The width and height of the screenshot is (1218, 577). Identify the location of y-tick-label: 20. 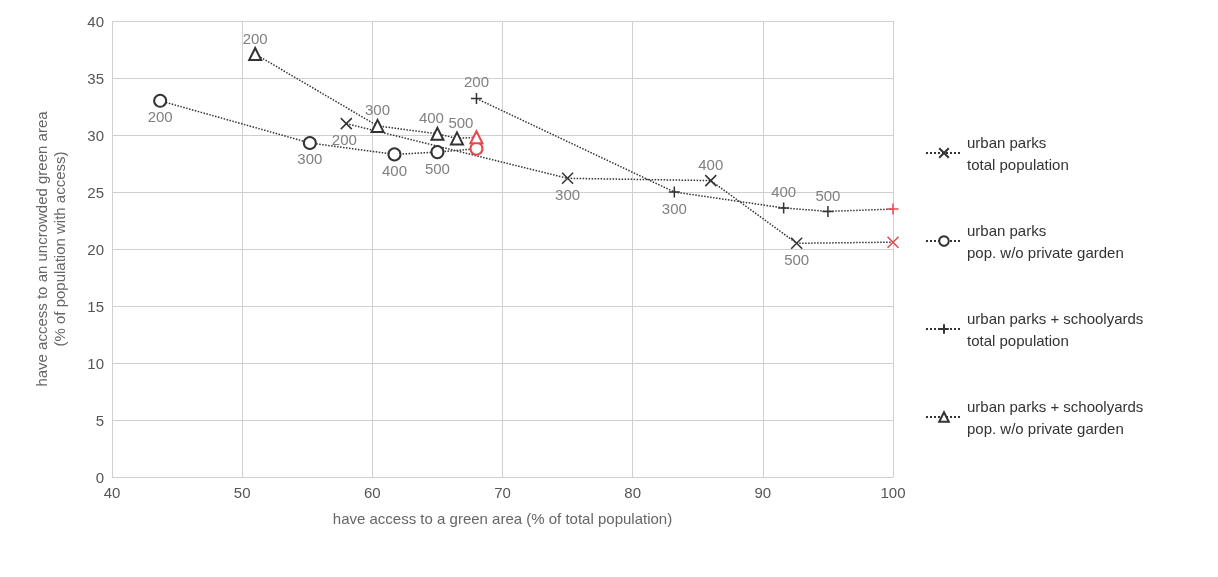
(95, 249).